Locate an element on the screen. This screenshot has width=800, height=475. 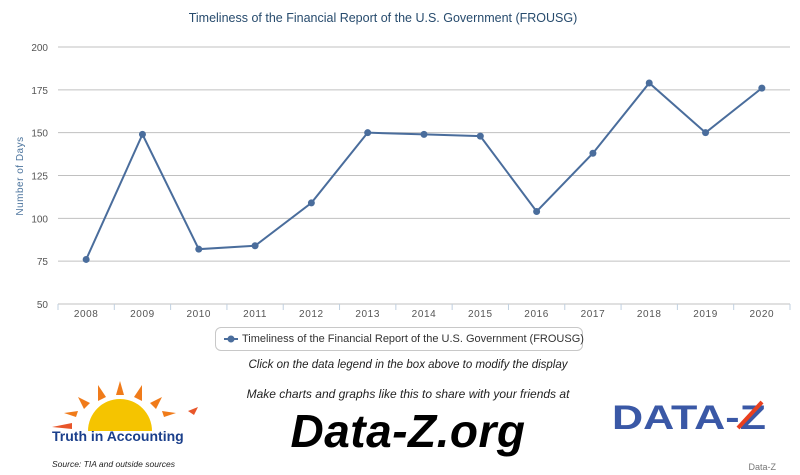
x-tick-label: 2014 is located at coordinates (424, 314).